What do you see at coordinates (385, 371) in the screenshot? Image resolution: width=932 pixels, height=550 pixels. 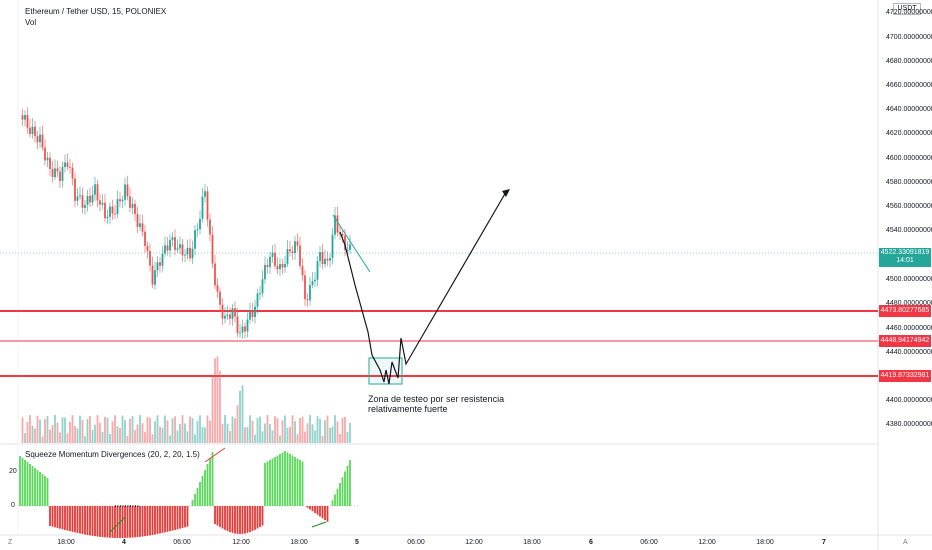 I see `test-zone-box` at bounding box center [385, 371].